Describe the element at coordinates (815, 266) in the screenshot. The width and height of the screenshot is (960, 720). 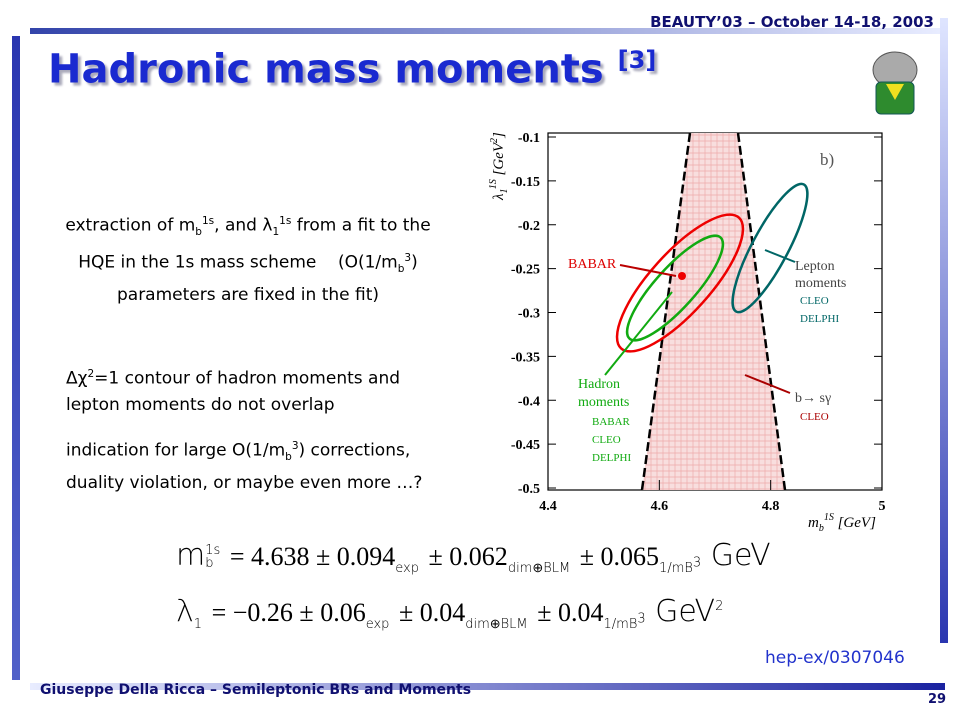
I see `lepton-label: Lepton` at that location.